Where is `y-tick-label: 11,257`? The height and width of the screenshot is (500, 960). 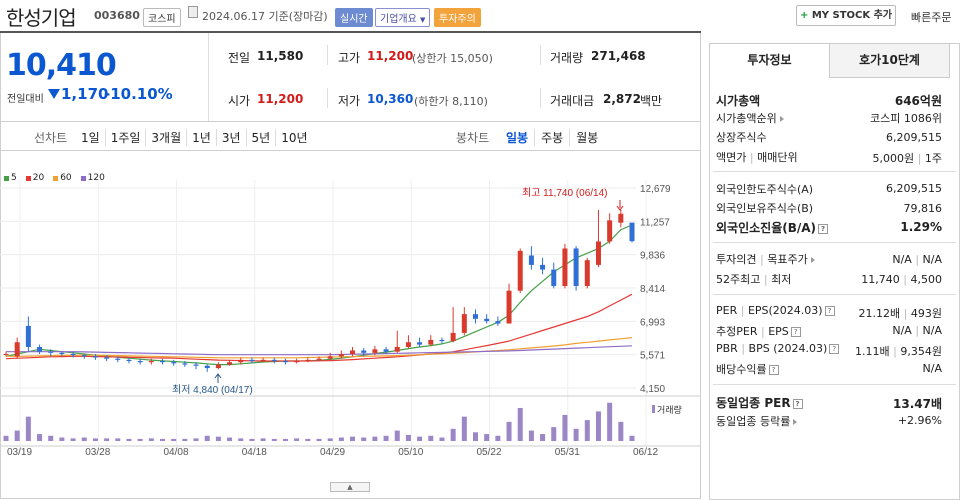 y-tick-label: 11,257 is located at coordinates (655, 222).